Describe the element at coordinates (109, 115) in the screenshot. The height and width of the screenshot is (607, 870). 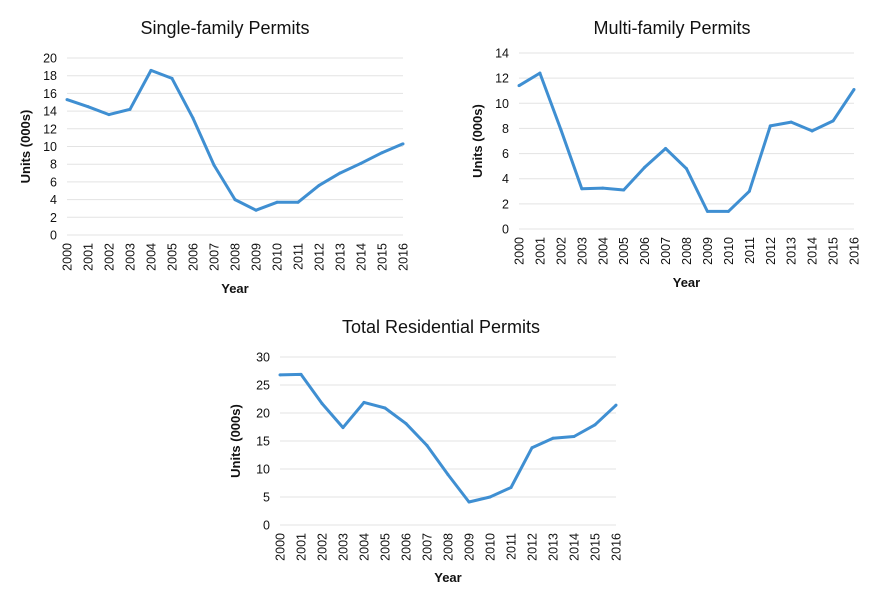
I see `data-point-2002` at that location.